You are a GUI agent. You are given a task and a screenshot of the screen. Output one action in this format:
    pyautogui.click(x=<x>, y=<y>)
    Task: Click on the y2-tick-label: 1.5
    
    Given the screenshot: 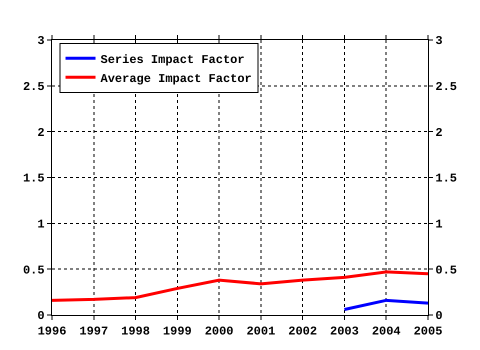 What is the action you would take?
    pyautogui.click(x=446, y=179)
    